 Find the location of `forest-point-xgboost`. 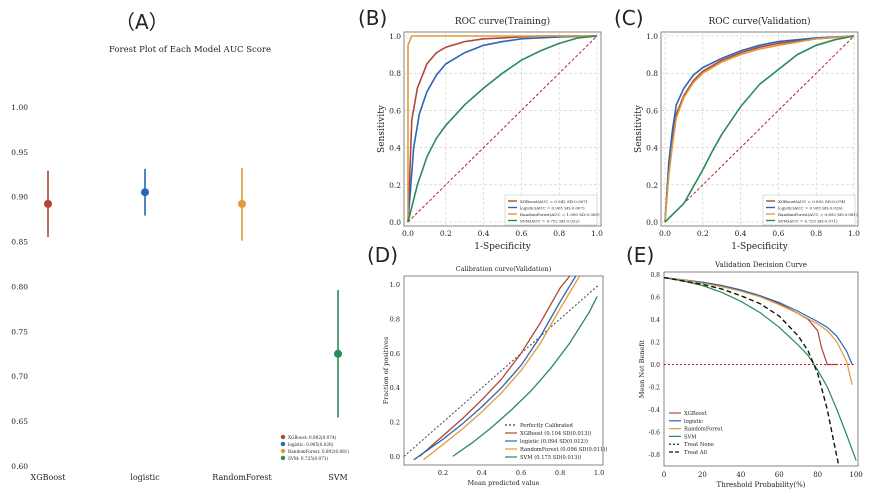

forest-point-xgboost is located at coordinates (48, 203).